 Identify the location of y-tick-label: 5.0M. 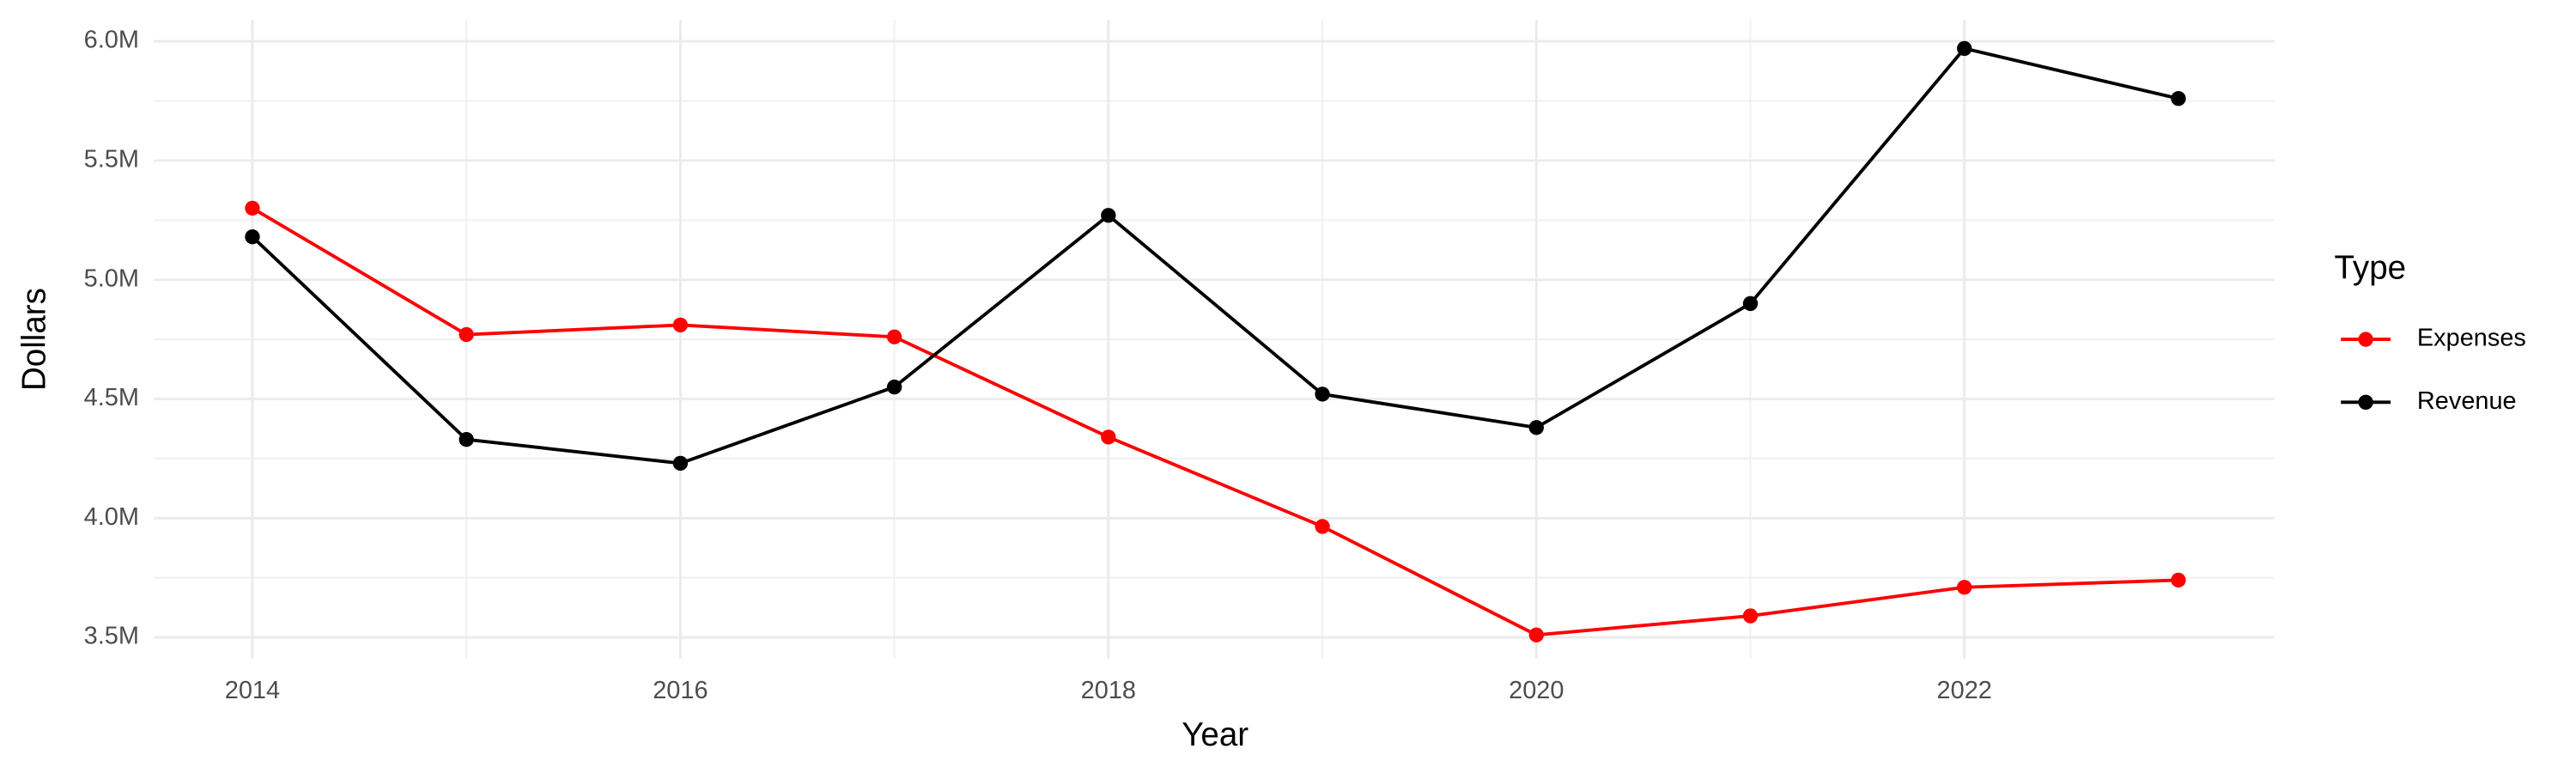
(112, 278).